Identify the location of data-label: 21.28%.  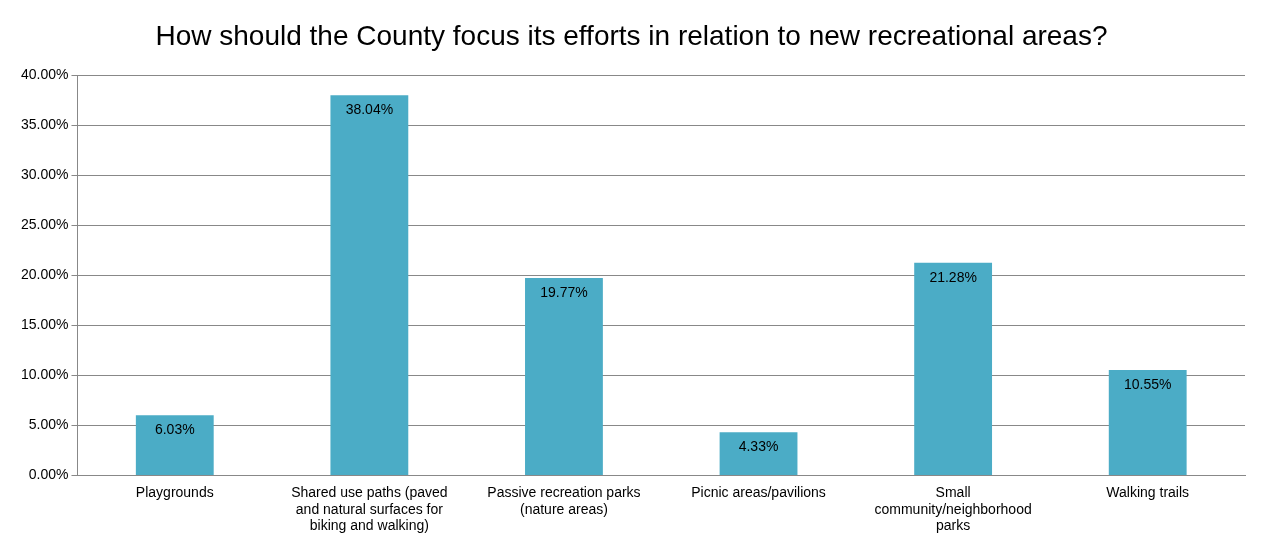
(953, 276).